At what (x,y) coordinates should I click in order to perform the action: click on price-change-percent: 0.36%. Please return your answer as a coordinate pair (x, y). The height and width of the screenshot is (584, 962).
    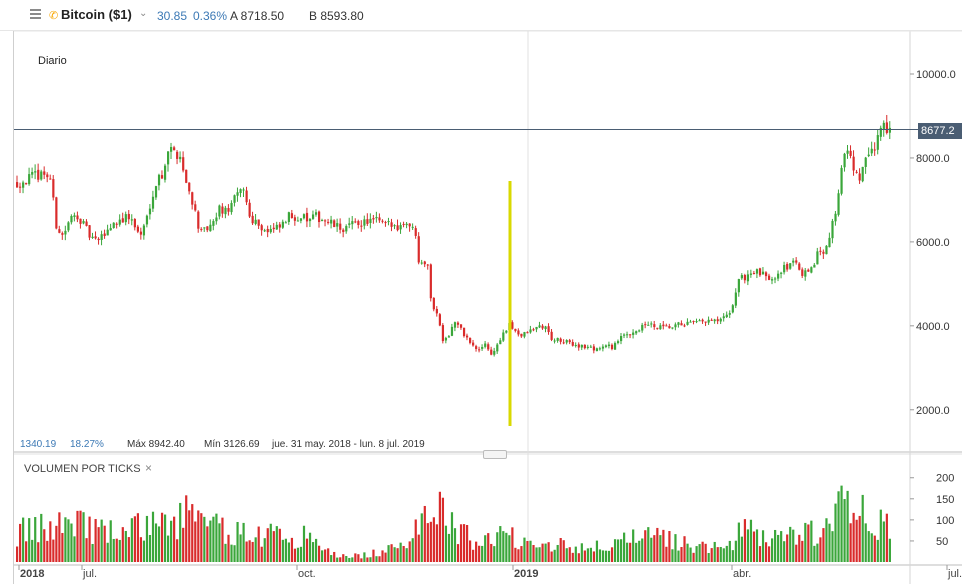
    Looking at the image, I should click on (210, 16).